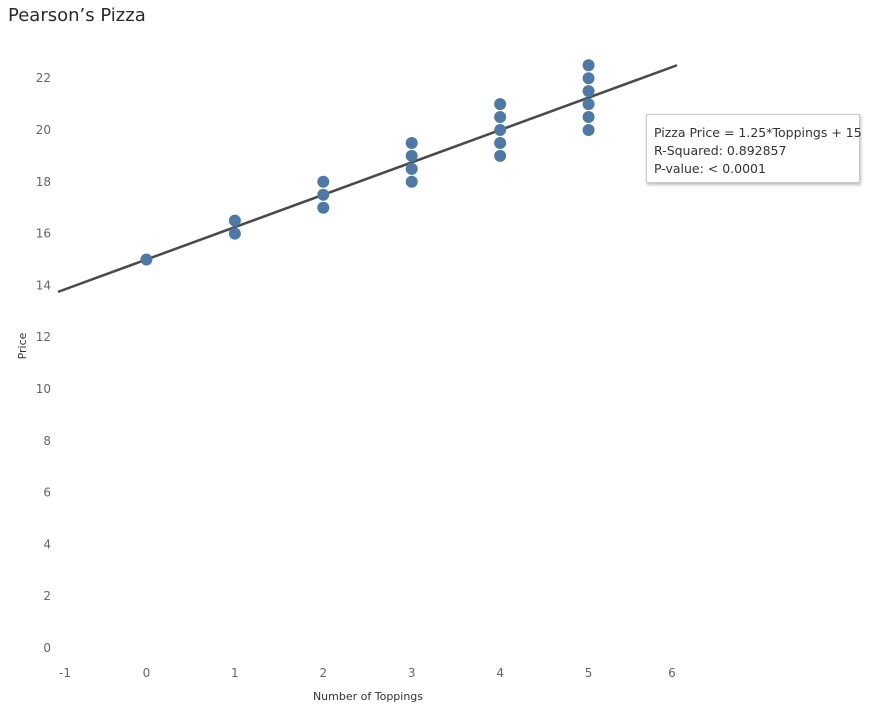  Describe the element at coordinates (43, 130) in the screenshot. I see `y-tick-label: 20` at that location.